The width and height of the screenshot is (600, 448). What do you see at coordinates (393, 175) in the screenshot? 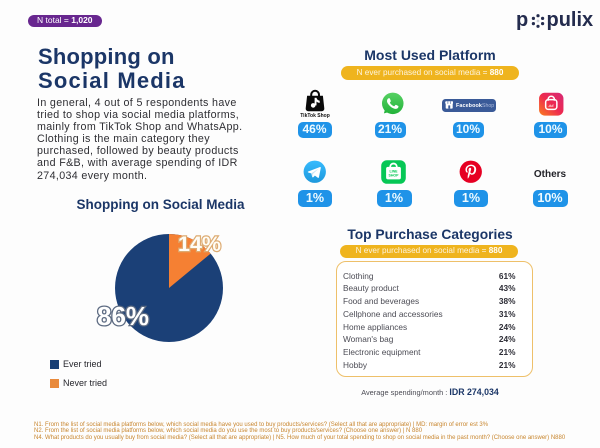
I see `svg-text: SHOP` at bounding box center [393, 175].